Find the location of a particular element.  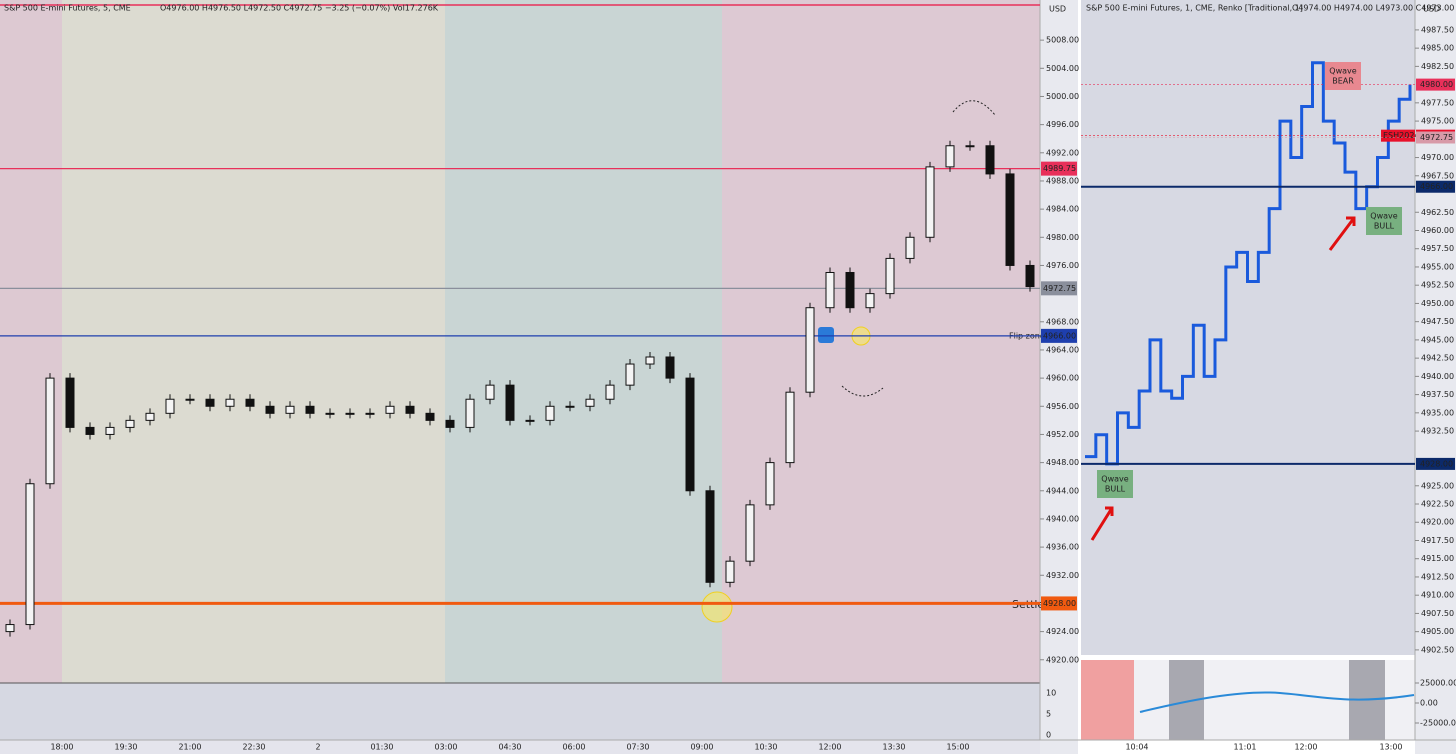

y-tick-label: 4948.00 is located at coordinates (1062, 462).